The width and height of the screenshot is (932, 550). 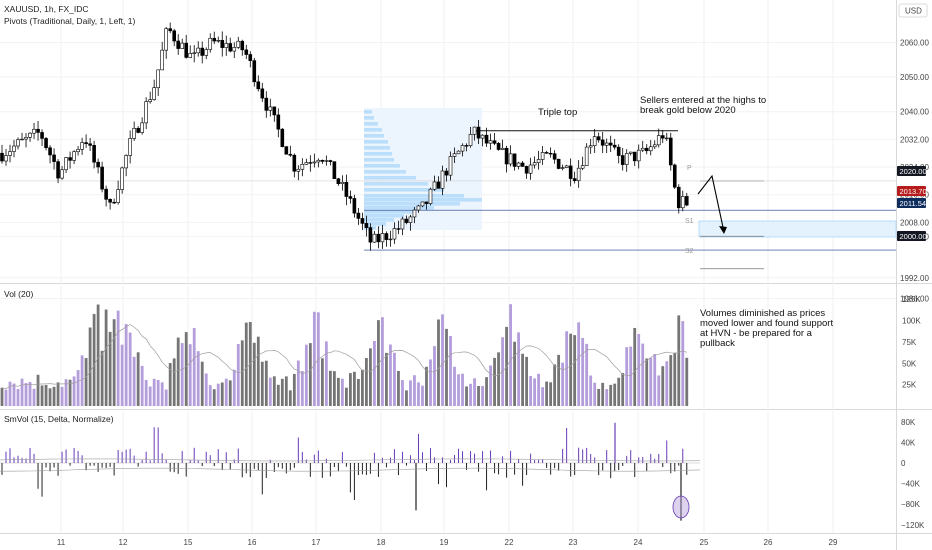 What do you see at coordinates (316, 542) in the screenshot?
I see `time-tick-label: 17` at bounding box center [316, 542].